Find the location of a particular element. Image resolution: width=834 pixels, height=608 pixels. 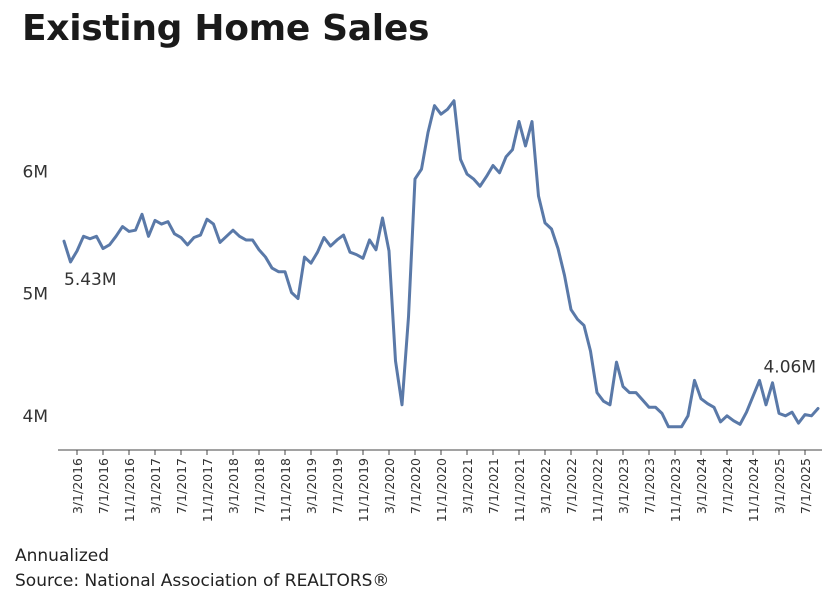

x-tick-label: 7/1/2020 is located at coordinates (415, 486).